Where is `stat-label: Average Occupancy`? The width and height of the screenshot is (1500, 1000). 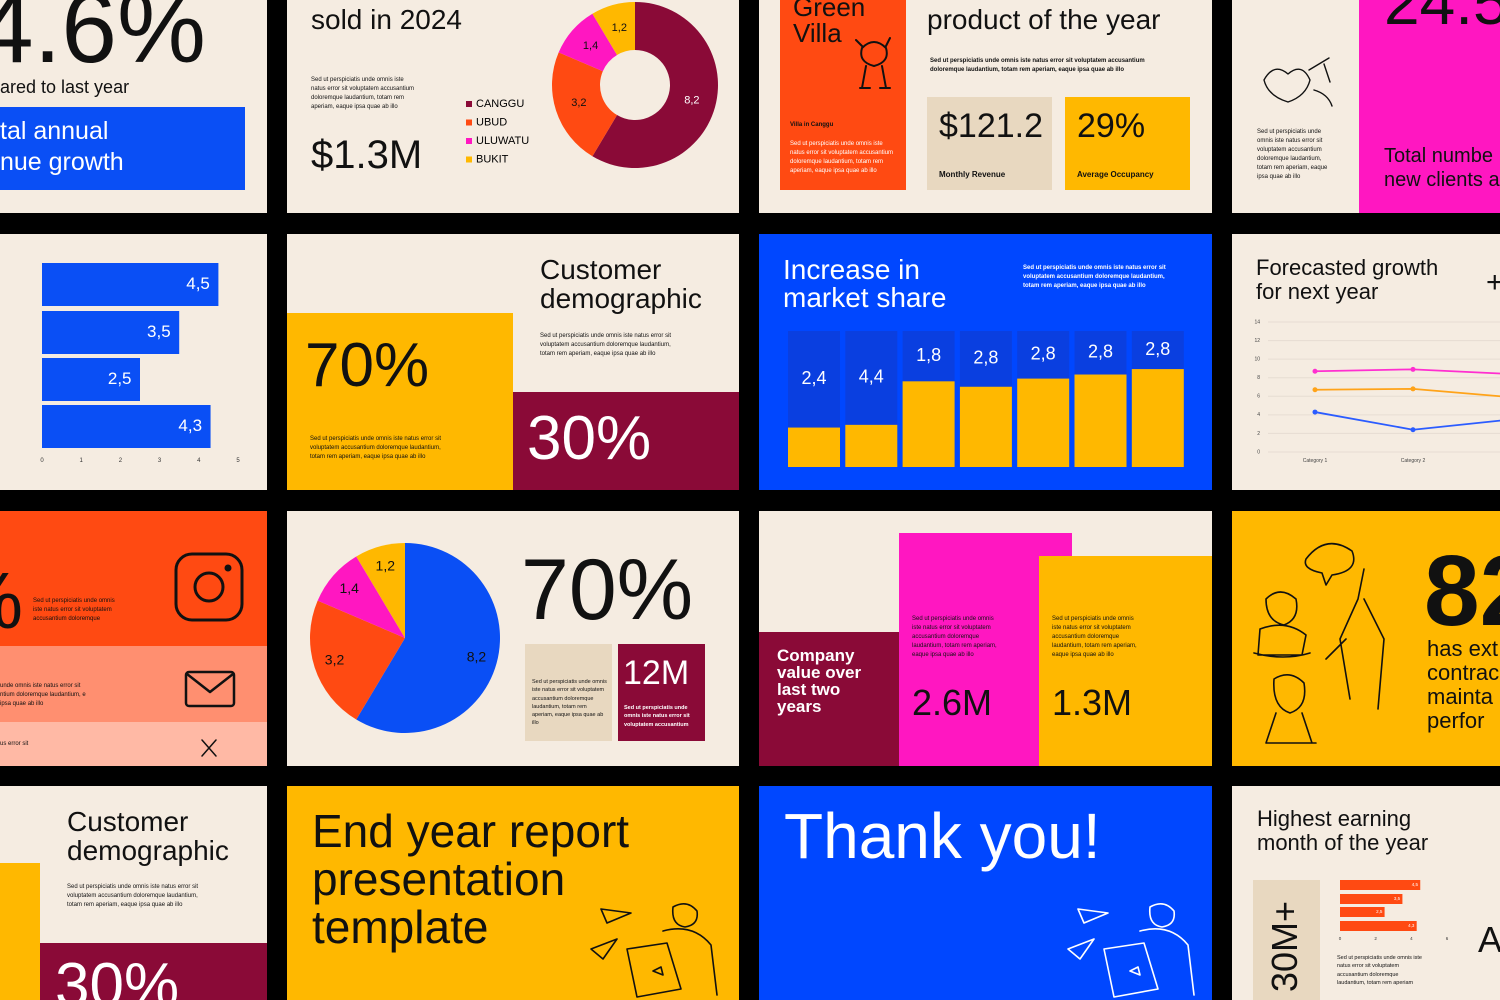
stat-label: Average Occupancy is located at coordinates (1115, 174).